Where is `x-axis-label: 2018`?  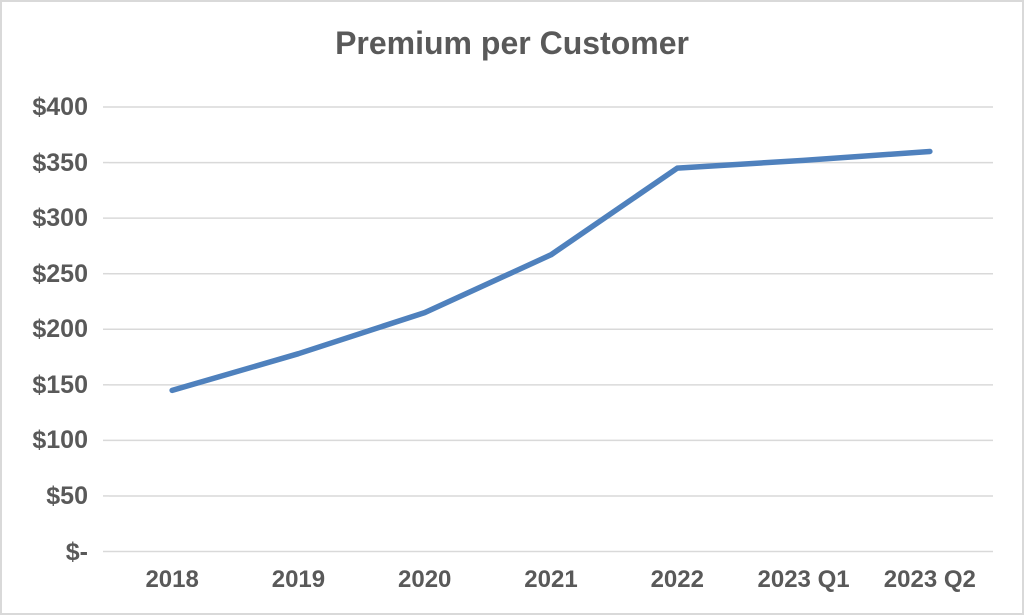 x-axis-label: 2018 is located at coordinates (172, 579).